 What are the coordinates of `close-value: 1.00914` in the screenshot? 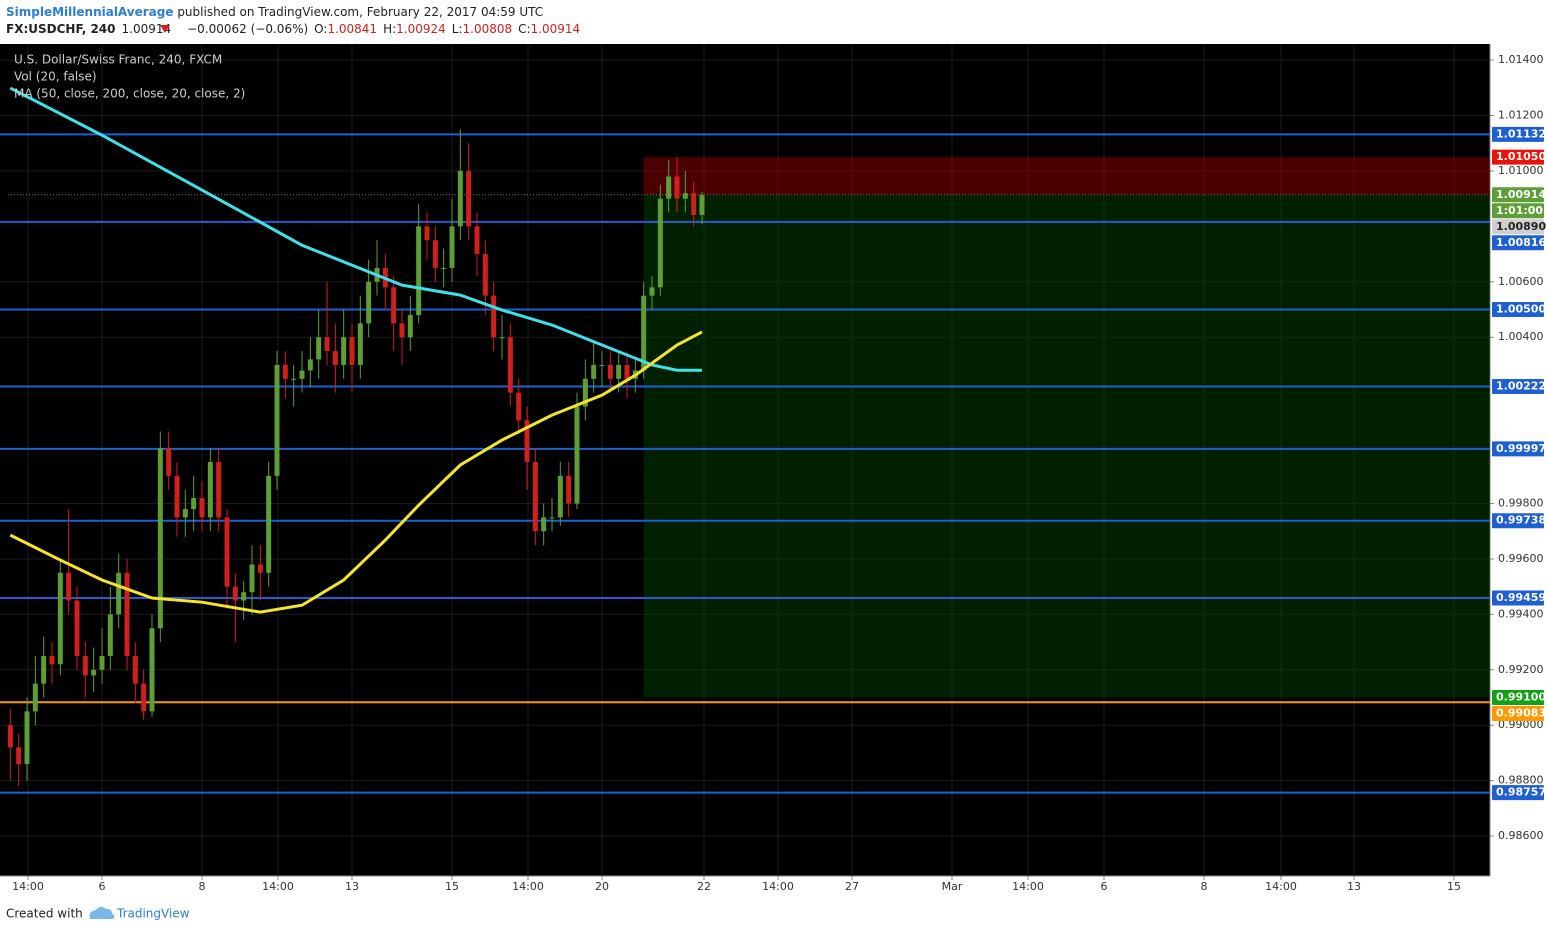 It's located at (556, 29).